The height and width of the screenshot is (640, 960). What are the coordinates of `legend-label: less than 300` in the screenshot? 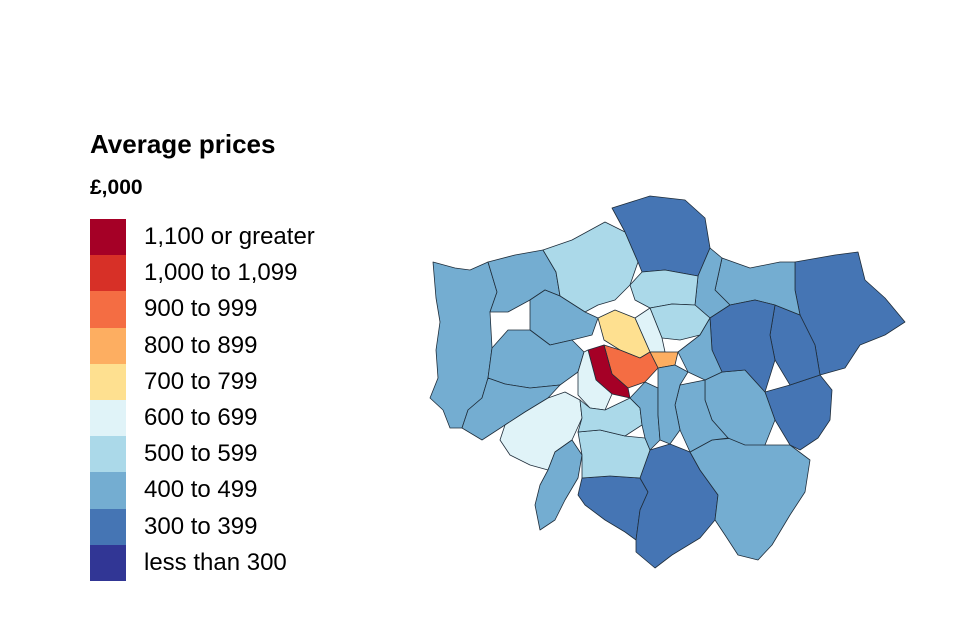 It's located at (215, 562).